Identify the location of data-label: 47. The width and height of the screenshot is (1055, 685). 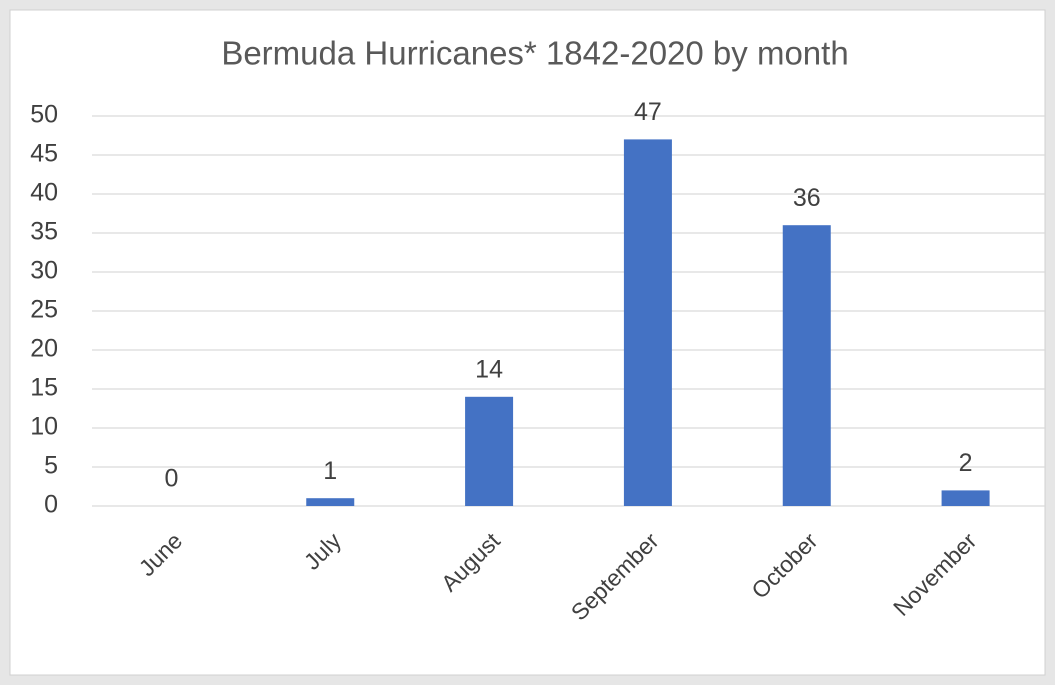
(648, 112).